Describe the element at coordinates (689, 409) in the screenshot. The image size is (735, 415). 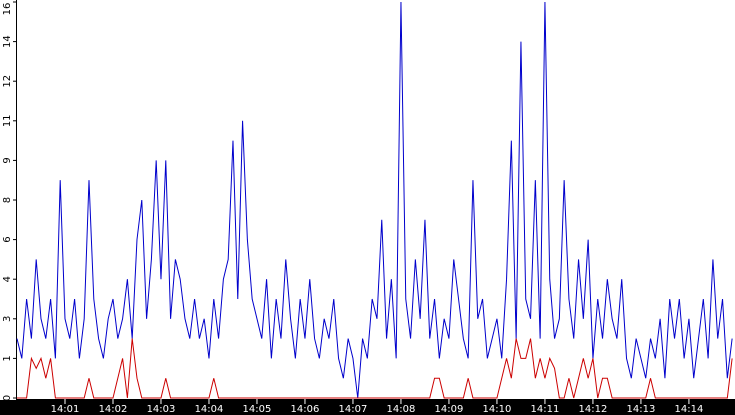
I see `x-tick-label: 14:14` at that location.